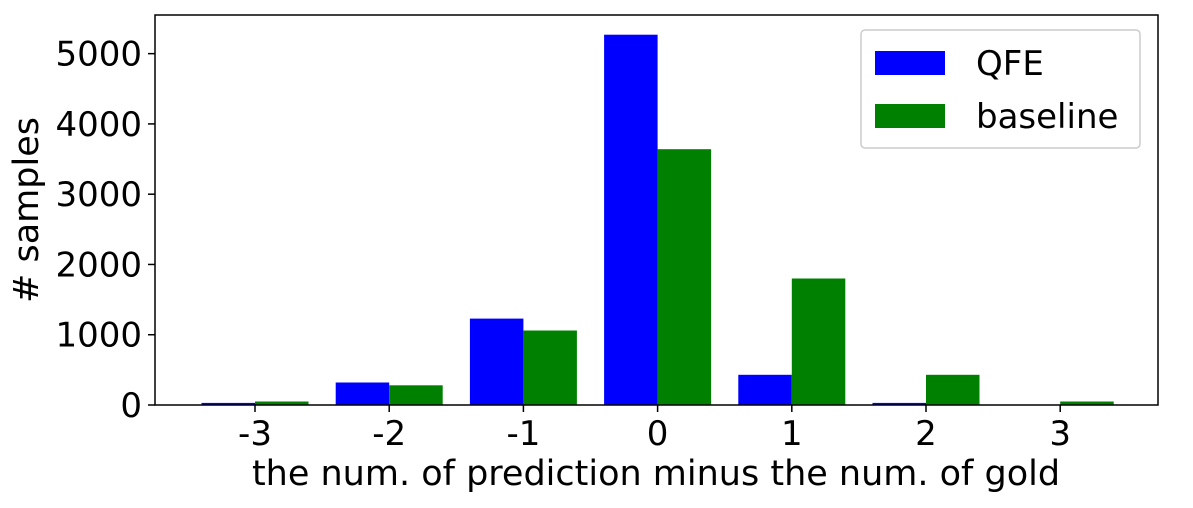 The image size is (1193, 508). I want to click on bar-baseline--1, so click(550, 367).